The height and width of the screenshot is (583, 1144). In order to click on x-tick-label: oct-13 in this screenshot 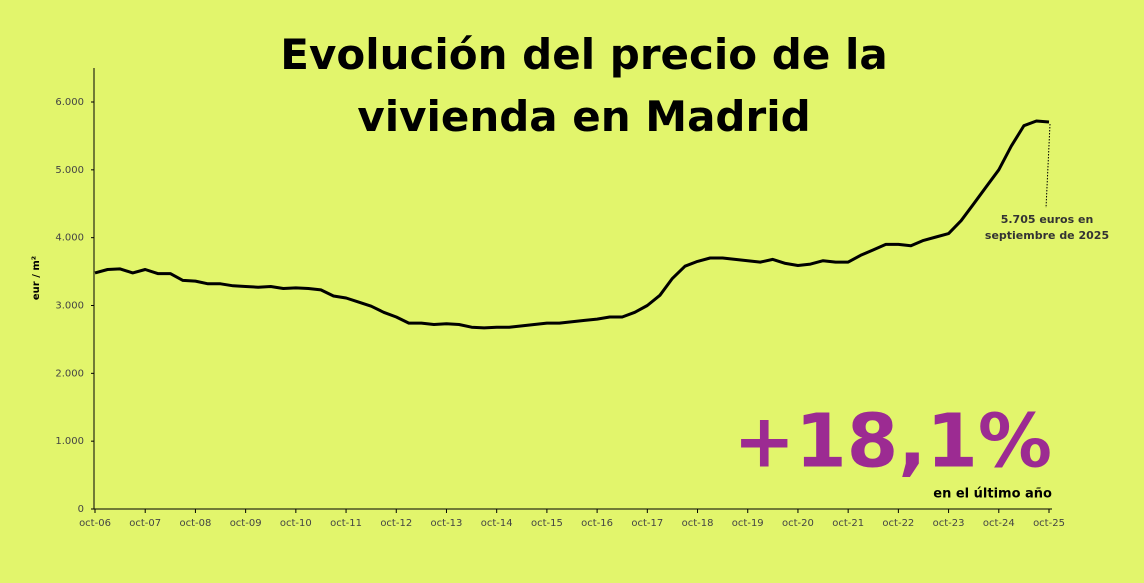, I will do `click(447, 523)`.